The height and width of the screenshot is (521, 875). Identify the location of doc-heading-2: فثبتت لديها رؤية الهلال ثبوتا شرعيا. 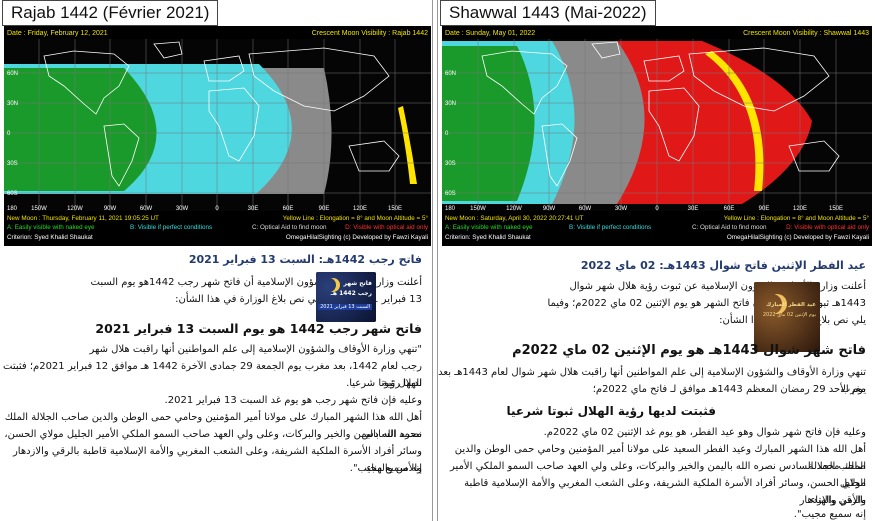
(611, 411).